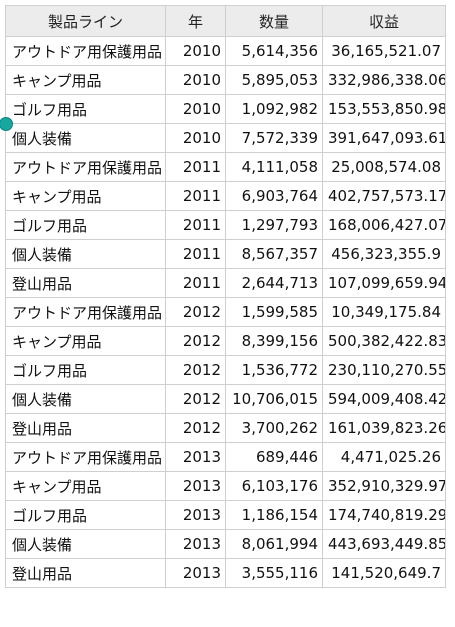  Describe the element at coordinates (384, 254) in the screenshot. I see `cell-revenue: 456,323,355.9` at that location.